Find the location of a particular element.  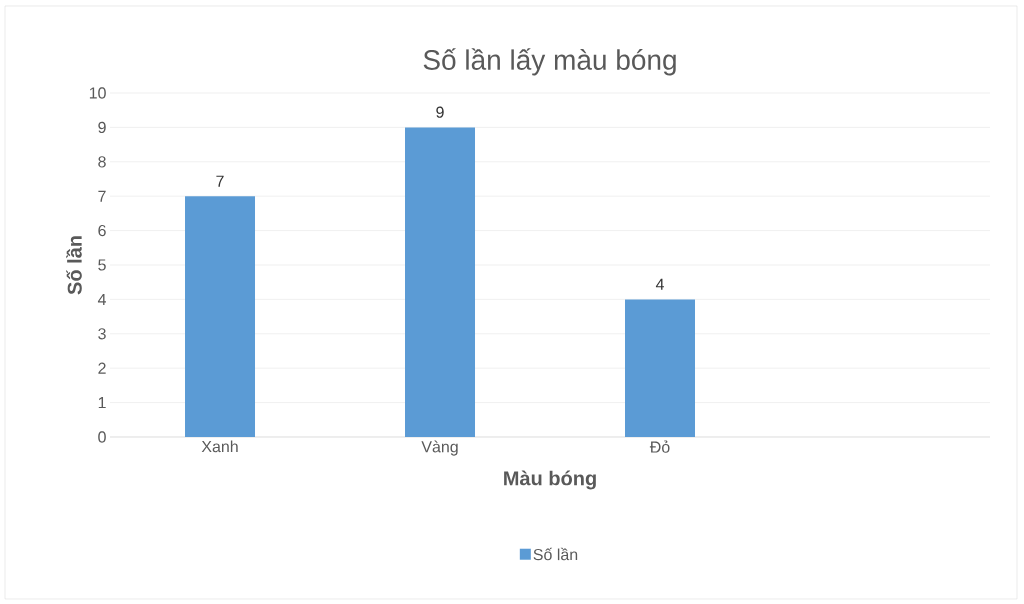

x-tick-label: Xanh is located at coordinates (219, 446).